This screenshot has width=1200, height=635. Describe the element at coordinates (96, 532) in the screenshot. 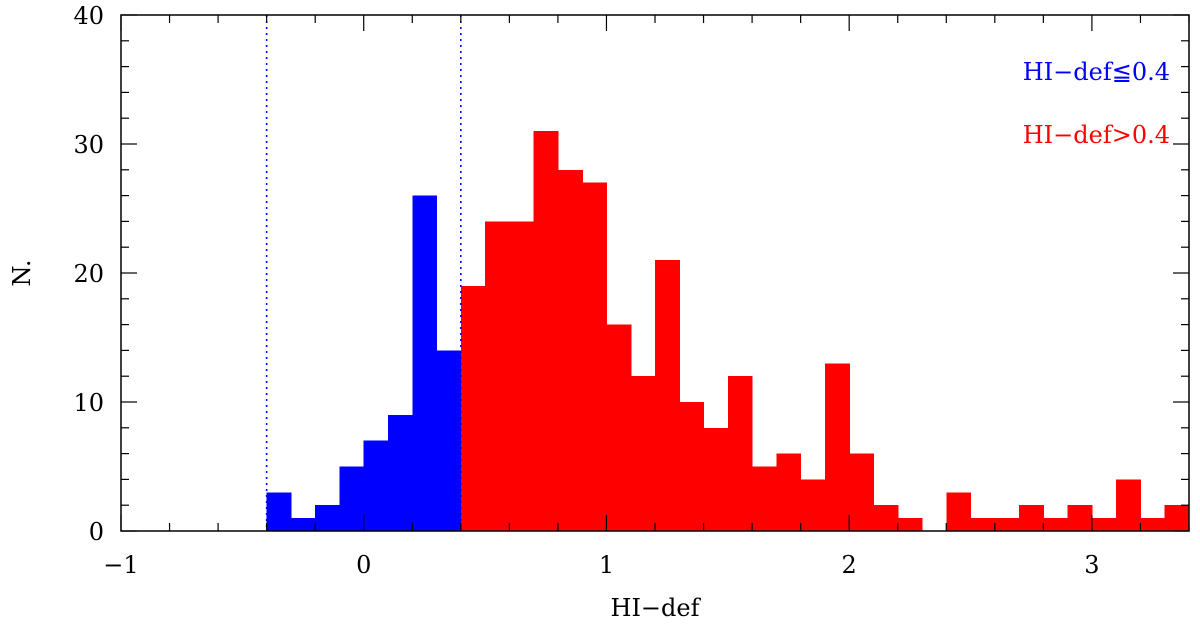

I see `y-tick-label: 0` at that location.